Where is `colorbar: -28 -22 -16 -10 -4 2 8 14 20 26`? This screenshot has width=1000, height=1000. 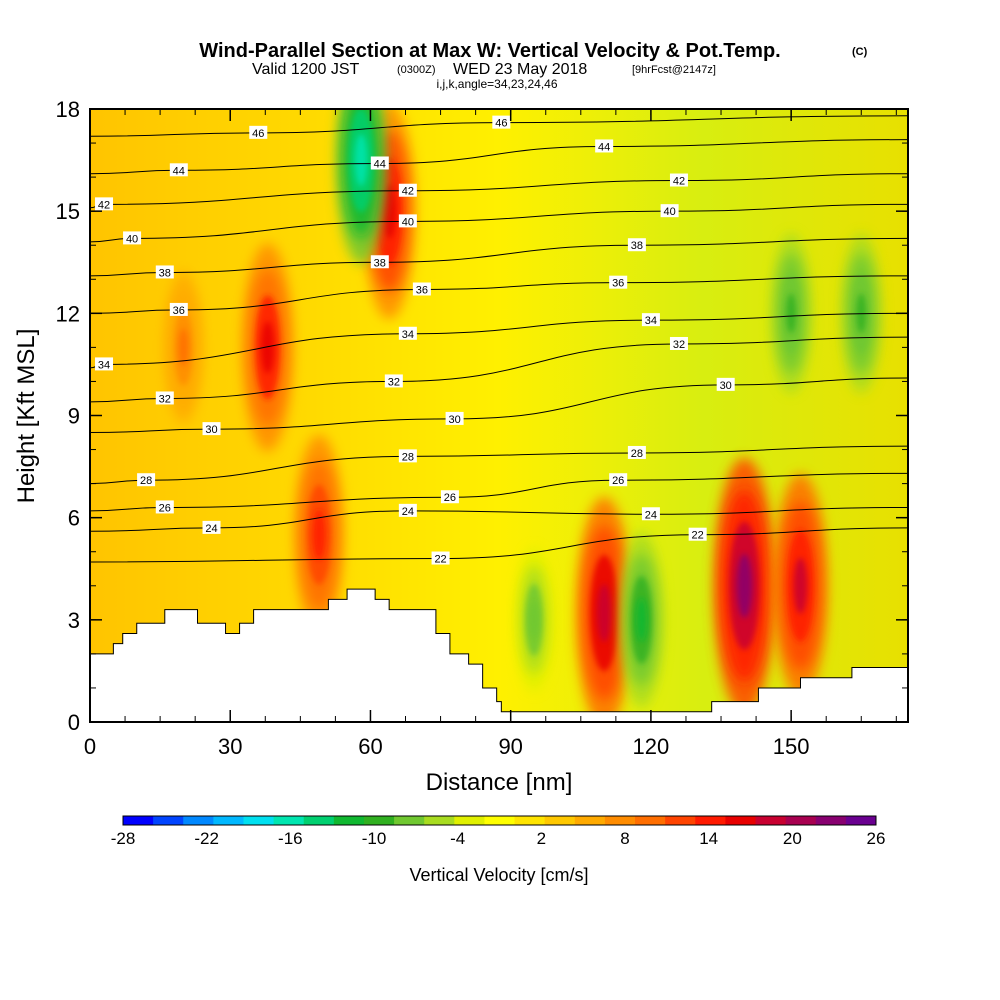 colorbar: -28 -22 -16 -10 -4 2 8 14 20 26 is located at coordinates (498, 831).